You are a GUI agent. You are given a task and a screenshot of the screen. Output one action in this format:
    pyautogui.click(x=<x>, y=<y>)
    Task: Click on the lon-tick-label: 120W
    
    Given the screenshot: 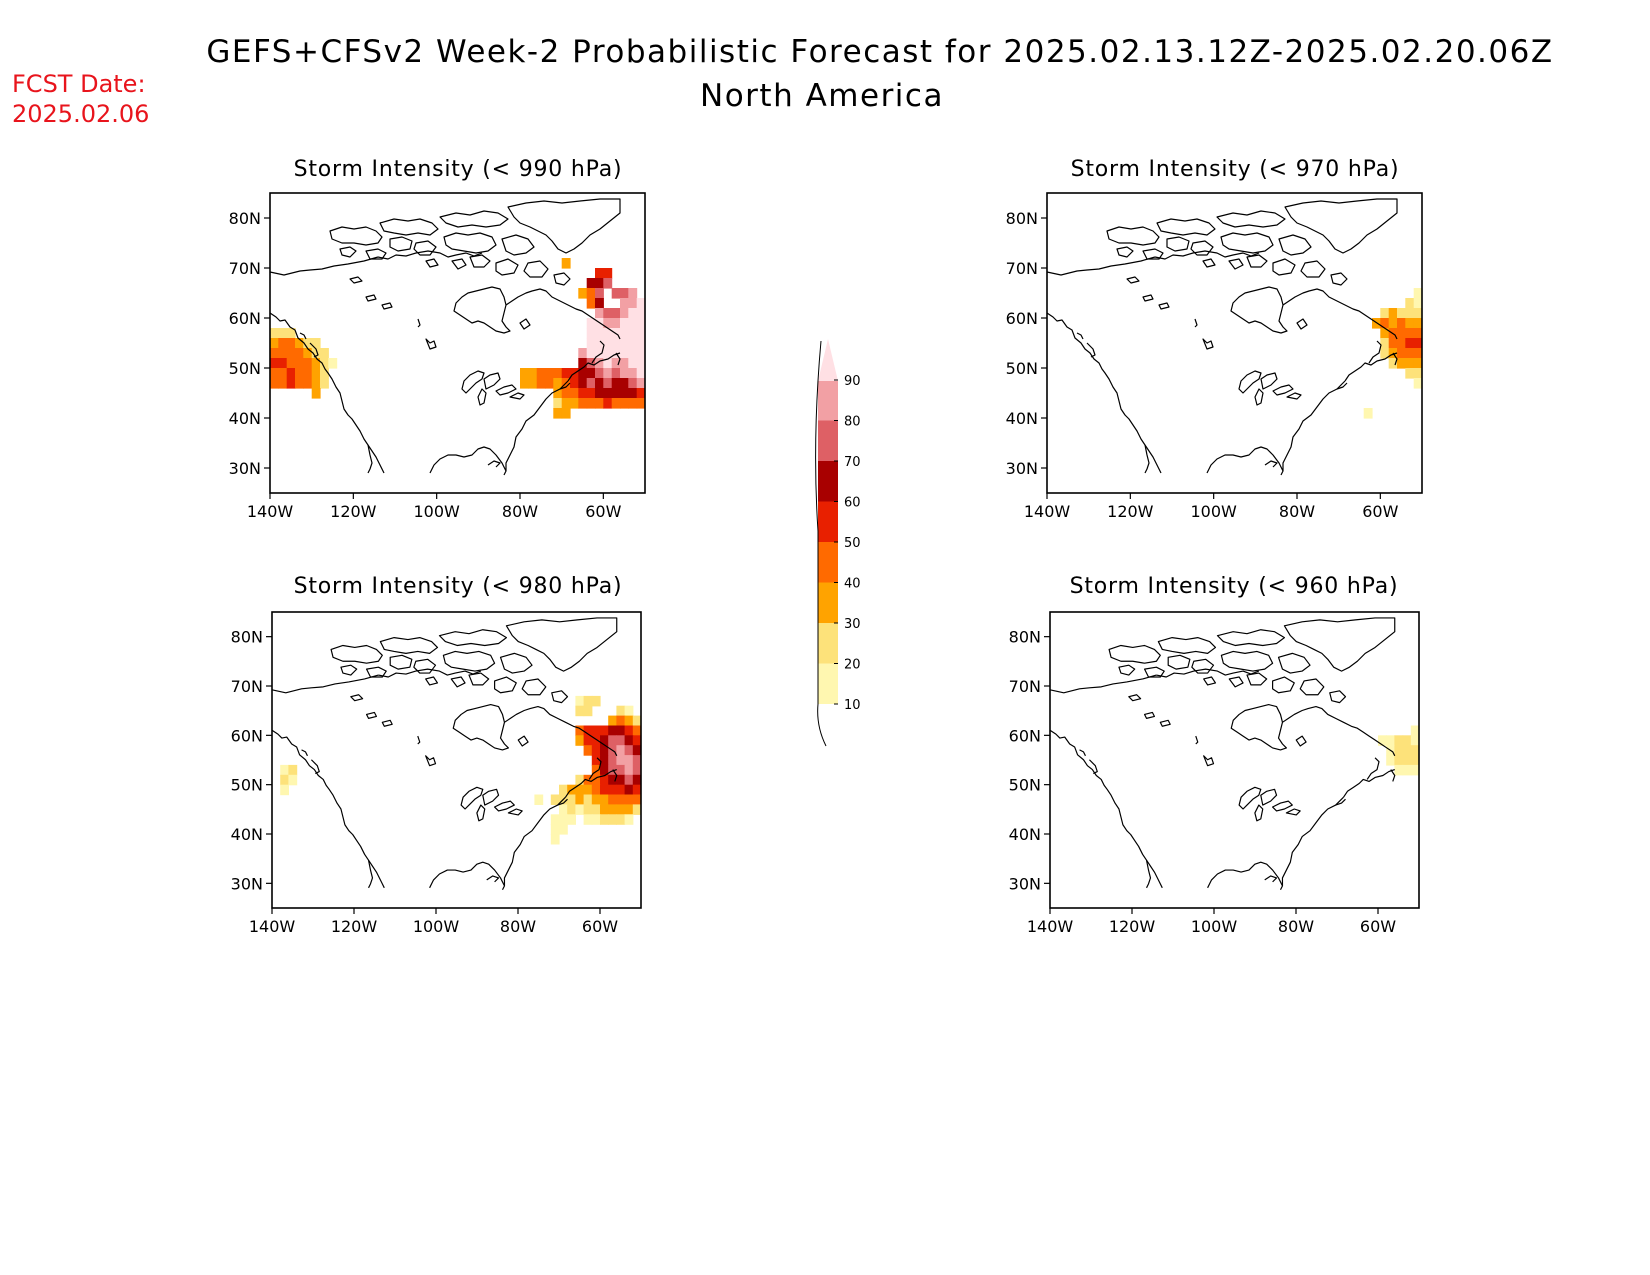 What is the action you would take?
    pyautogui.click(x=354, y=926)
    